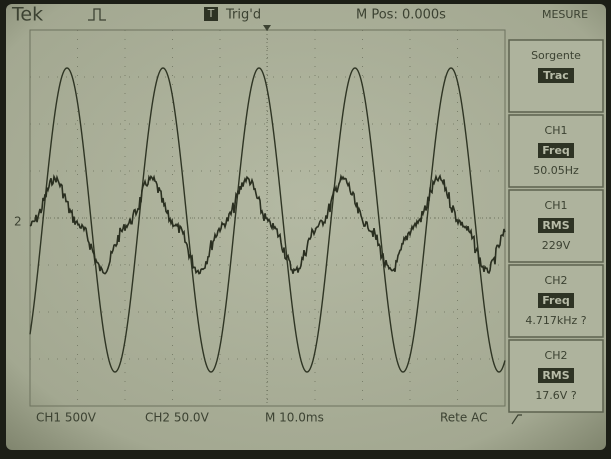 The width and height of the screenshot is (611, 459). What do you see at coordinates (18, 222) in the screenshot?
I see `ch2-ground-marker: 2` at bounding box center [18, 222].